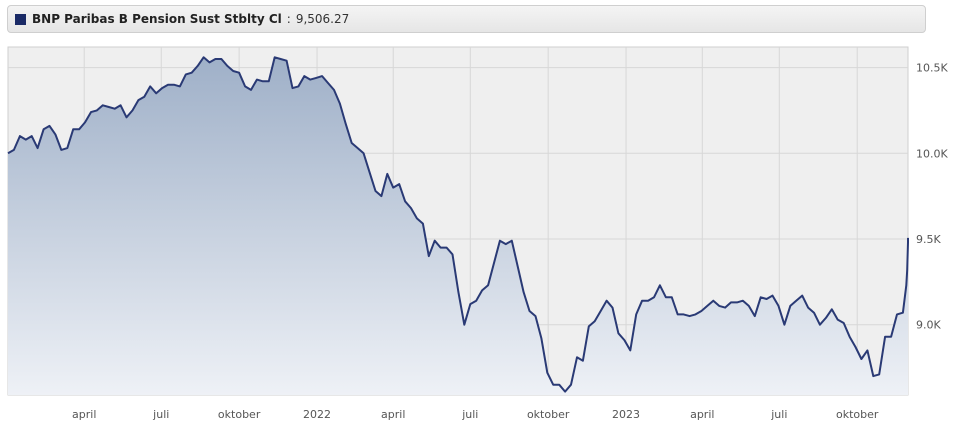  Describe the element at coordinates (928, 325) in the screenshot. I see `y-tick-label: 9.0K` at that location.